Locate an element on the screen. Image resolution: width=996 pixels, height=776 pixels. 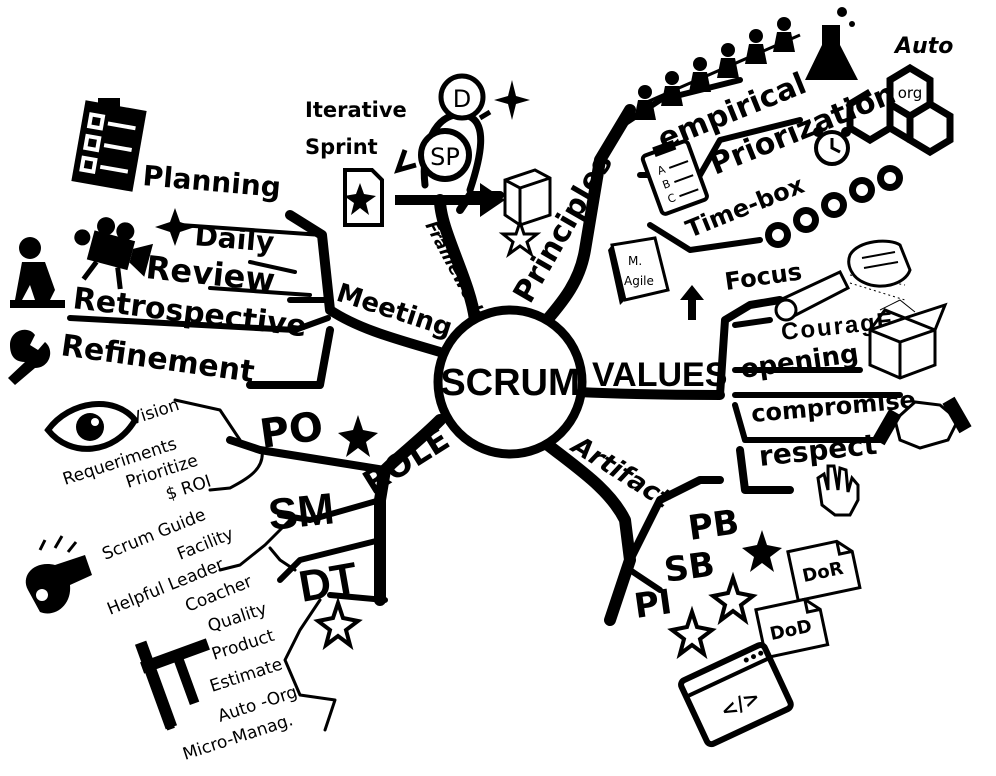
meeting-refinement: Refinement is located at coordinates (158, 359).